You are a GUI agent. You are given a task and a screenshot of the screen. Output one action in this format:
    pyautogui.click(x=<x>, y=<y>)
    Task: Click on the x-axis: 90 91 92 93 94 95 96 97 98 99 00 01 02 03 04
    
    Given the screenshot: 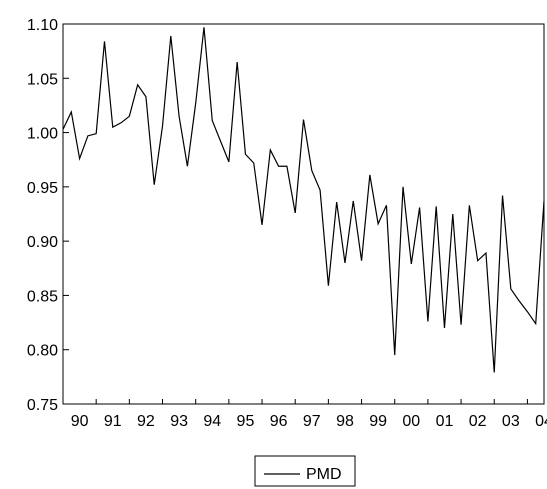 What is the action you would take?
    pyautogui.click(x=304, y=414)
    